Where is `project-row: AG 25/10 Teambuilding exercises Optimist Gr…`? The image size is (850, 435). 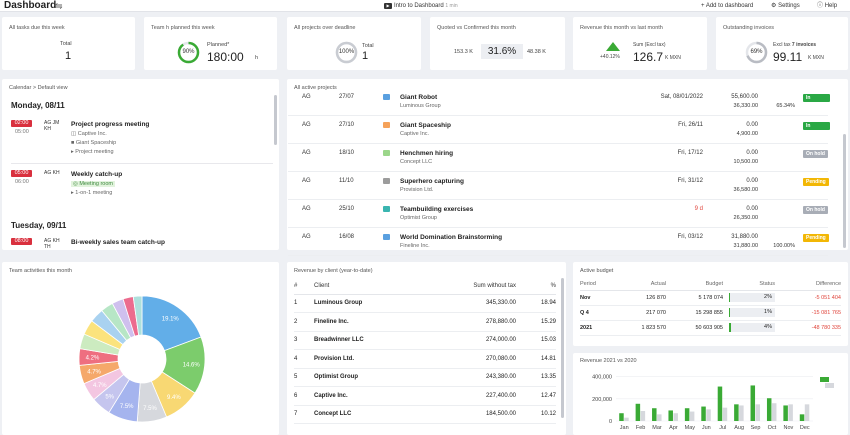
project-row: AG 25/10 Teambuilding exercises Optimist Gr… is located at coordinates (558, 214).